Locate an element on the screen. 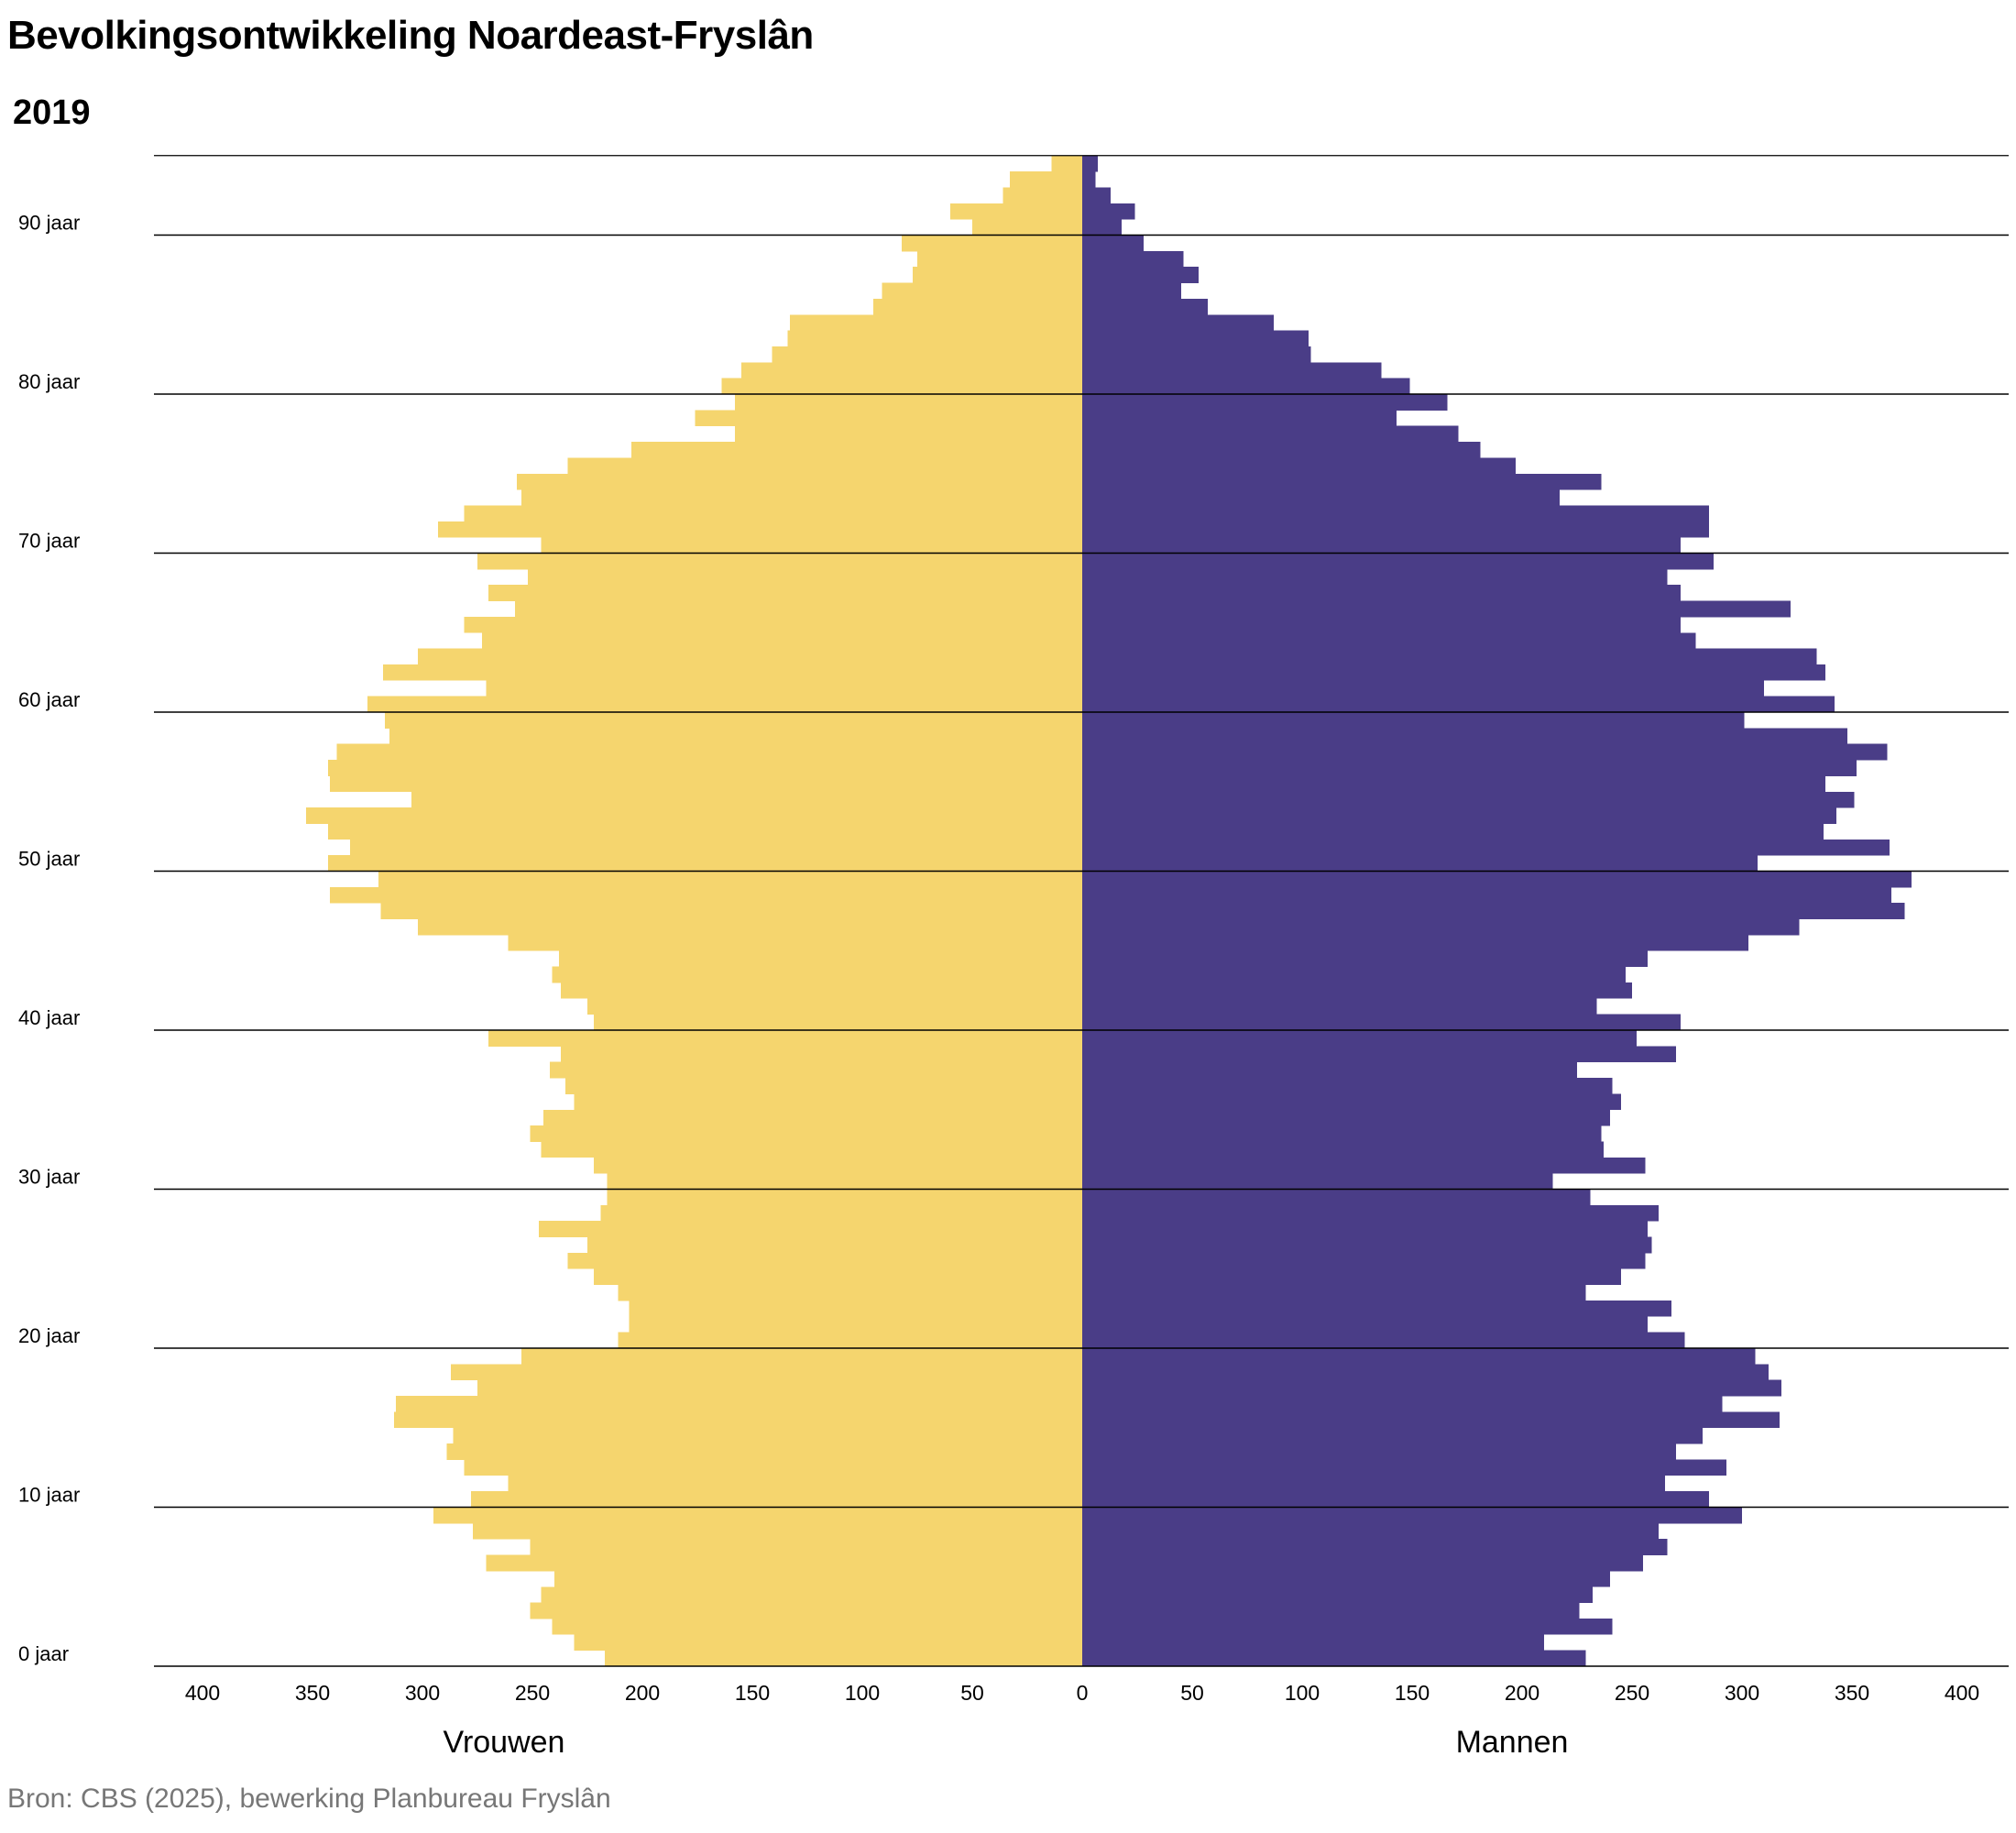 This screenshot has width=2016, height=1833. x-tick-label-men-100: 100 is located at coordinates (1302, 1693).